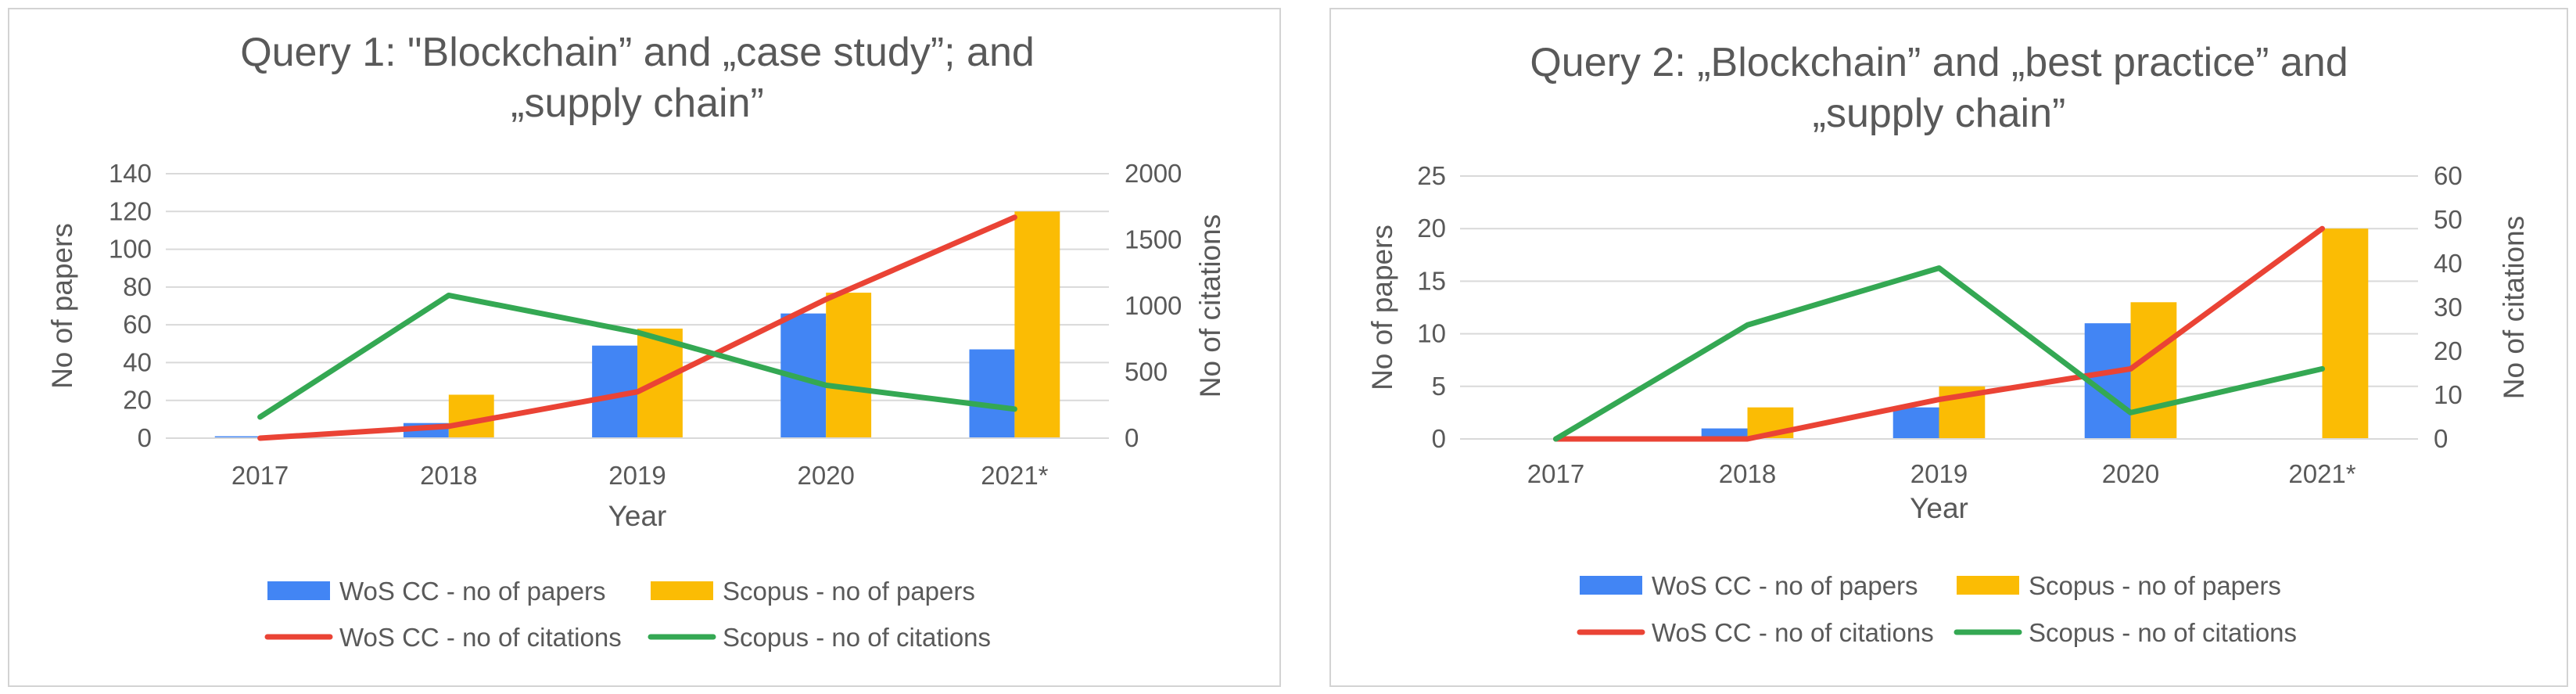  What do you see at coordinates (2448, 264) in the screenshot?
I see `y2-tick-label: 40` at bounding box center [2448, 264].